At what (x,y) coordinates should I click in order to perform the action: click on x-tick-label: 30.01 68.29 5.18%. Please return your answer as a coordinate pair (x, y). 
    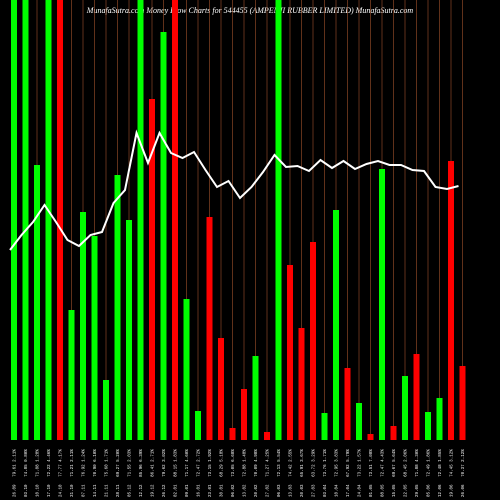
    Looking at the image, I should click on (223, 473).